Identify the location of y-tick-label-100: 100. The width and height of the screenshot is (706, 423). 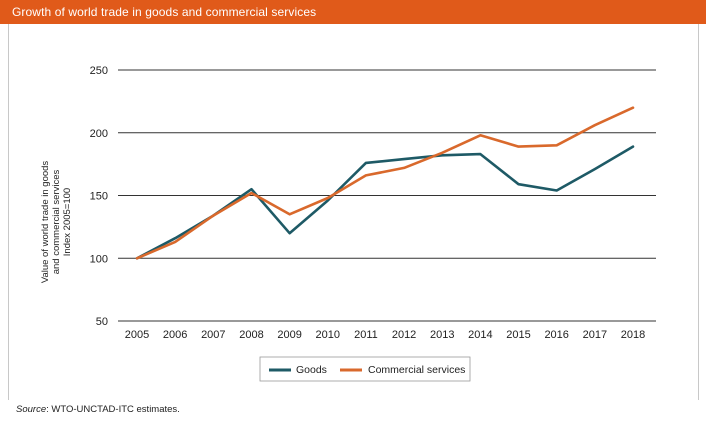
(99, 259).